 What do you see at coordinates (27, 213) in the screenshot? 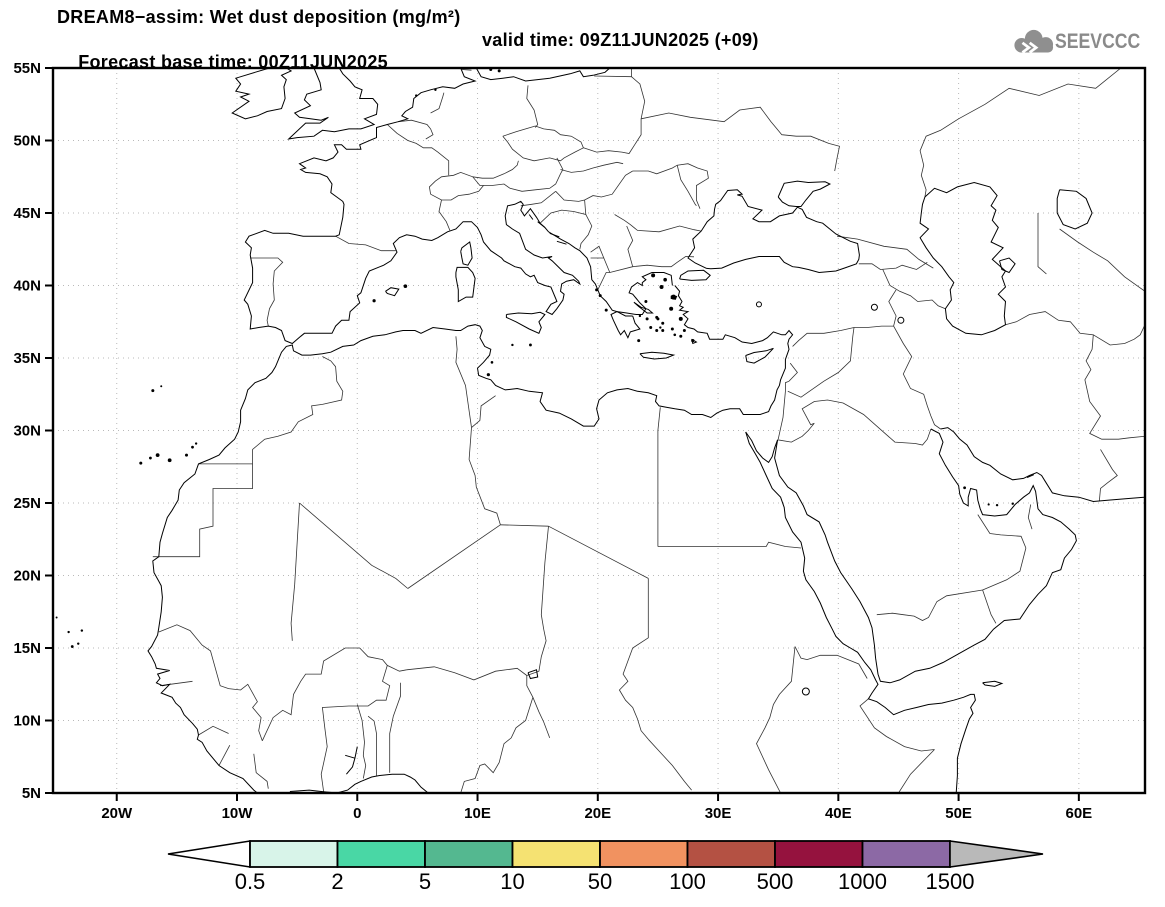
I see `y-tick-label: 45N` at bounding box center [27, 213].